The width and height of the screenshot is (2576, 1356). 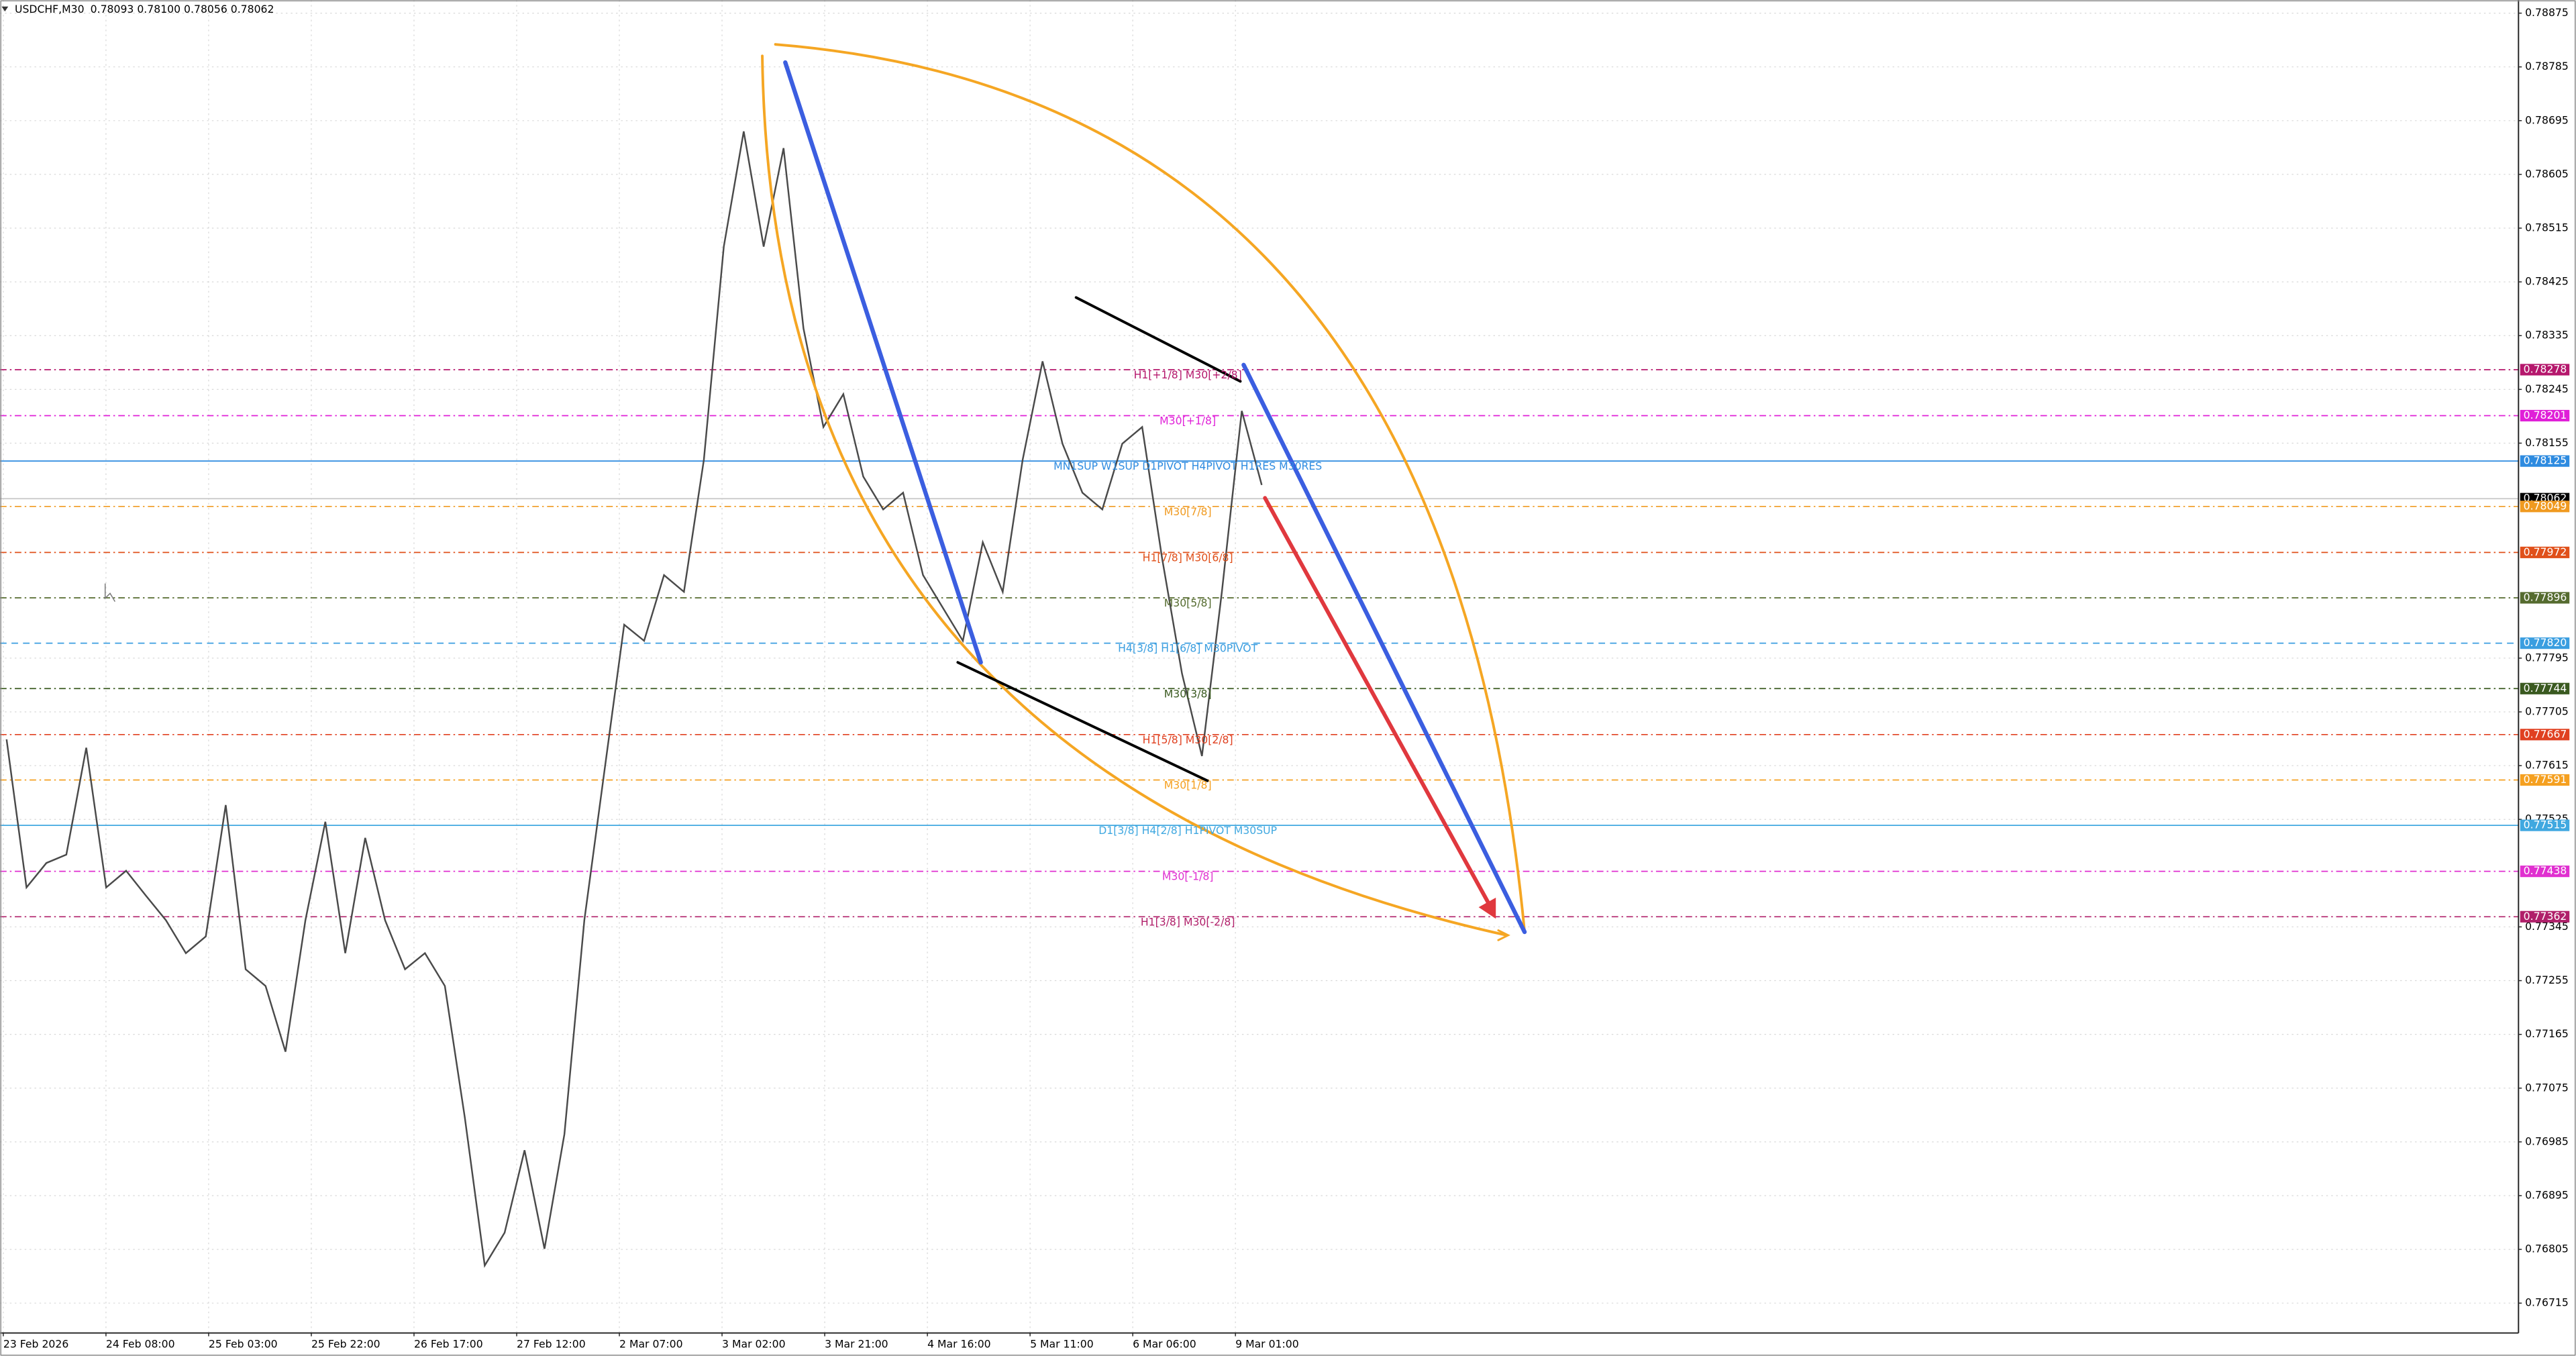 I want to click on y-tick-label: 0.78245, so click(x=2547, y=388).